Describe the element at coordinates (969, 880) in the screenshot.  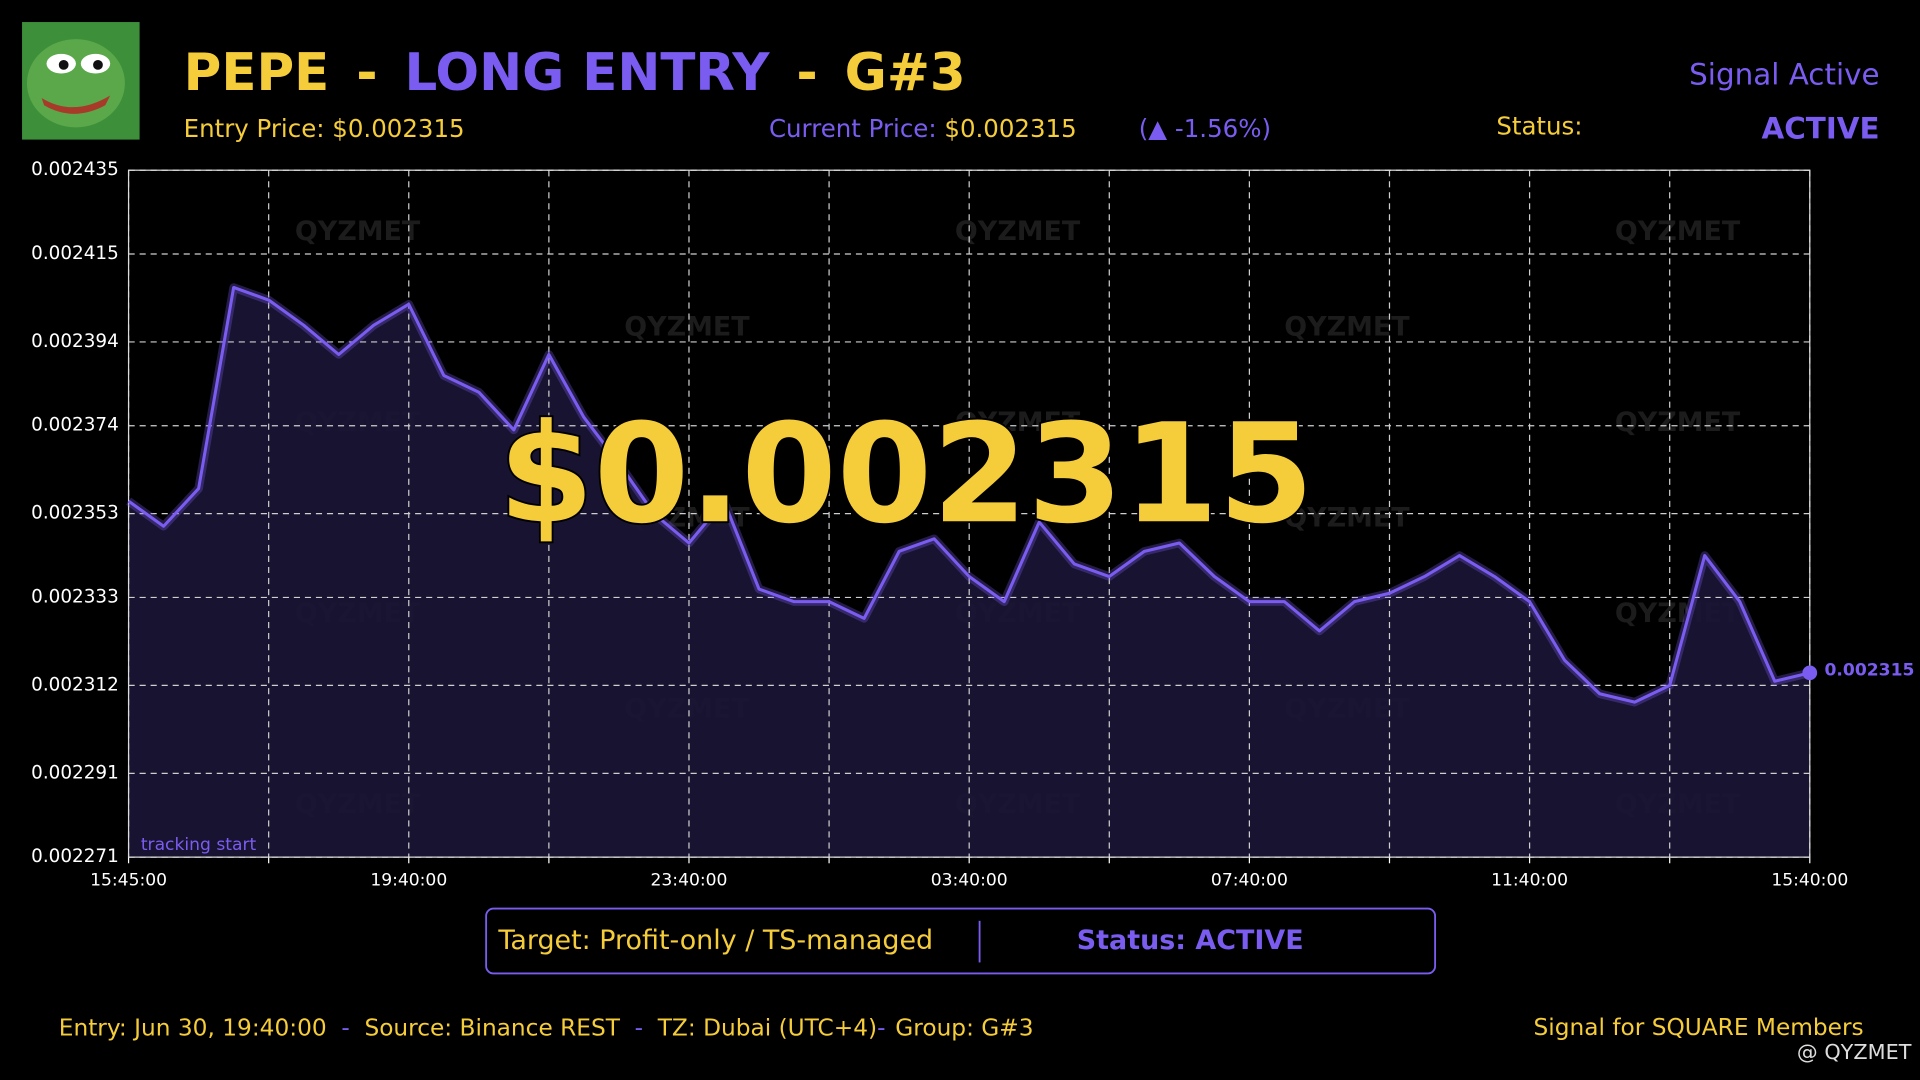
I see `x-tick-label: 03:40:00` at that location.